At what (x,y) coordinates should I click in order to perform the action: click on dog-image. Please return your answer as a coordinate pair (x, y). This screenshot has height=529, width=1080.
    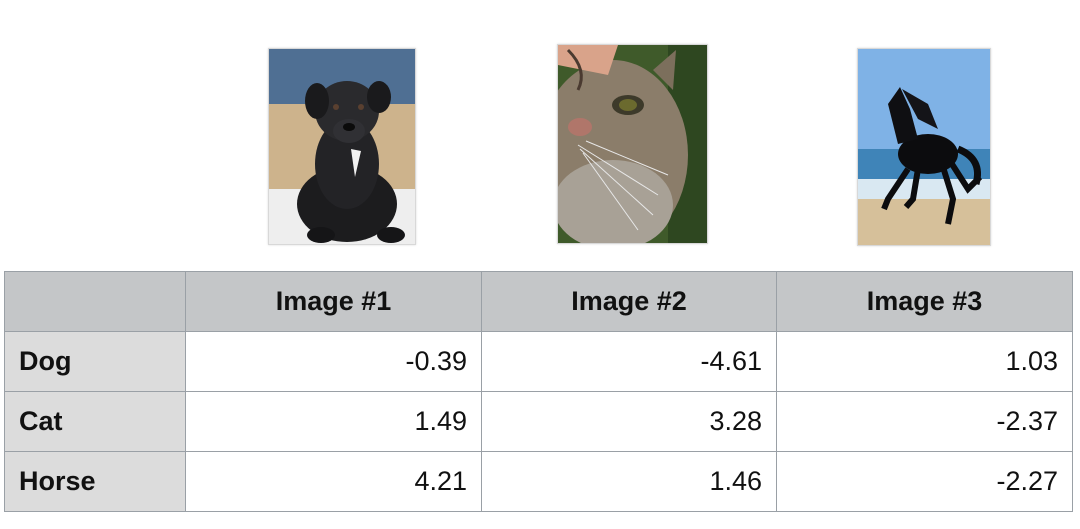
    Looking at the image, I should click on (342, 146).